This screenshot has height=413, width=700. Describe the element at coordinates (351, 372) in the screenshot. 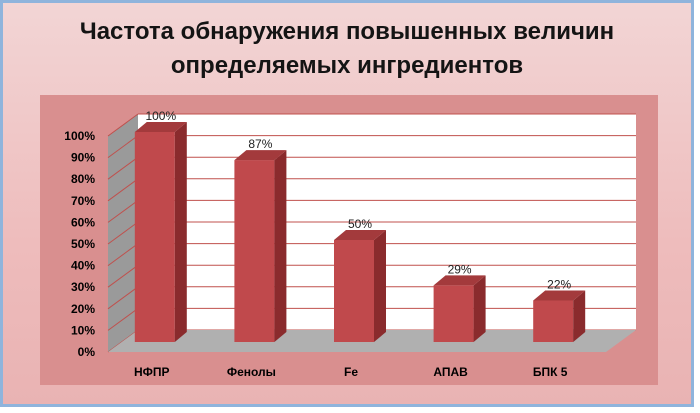

I see `x-tick-label: Fe` at that location.